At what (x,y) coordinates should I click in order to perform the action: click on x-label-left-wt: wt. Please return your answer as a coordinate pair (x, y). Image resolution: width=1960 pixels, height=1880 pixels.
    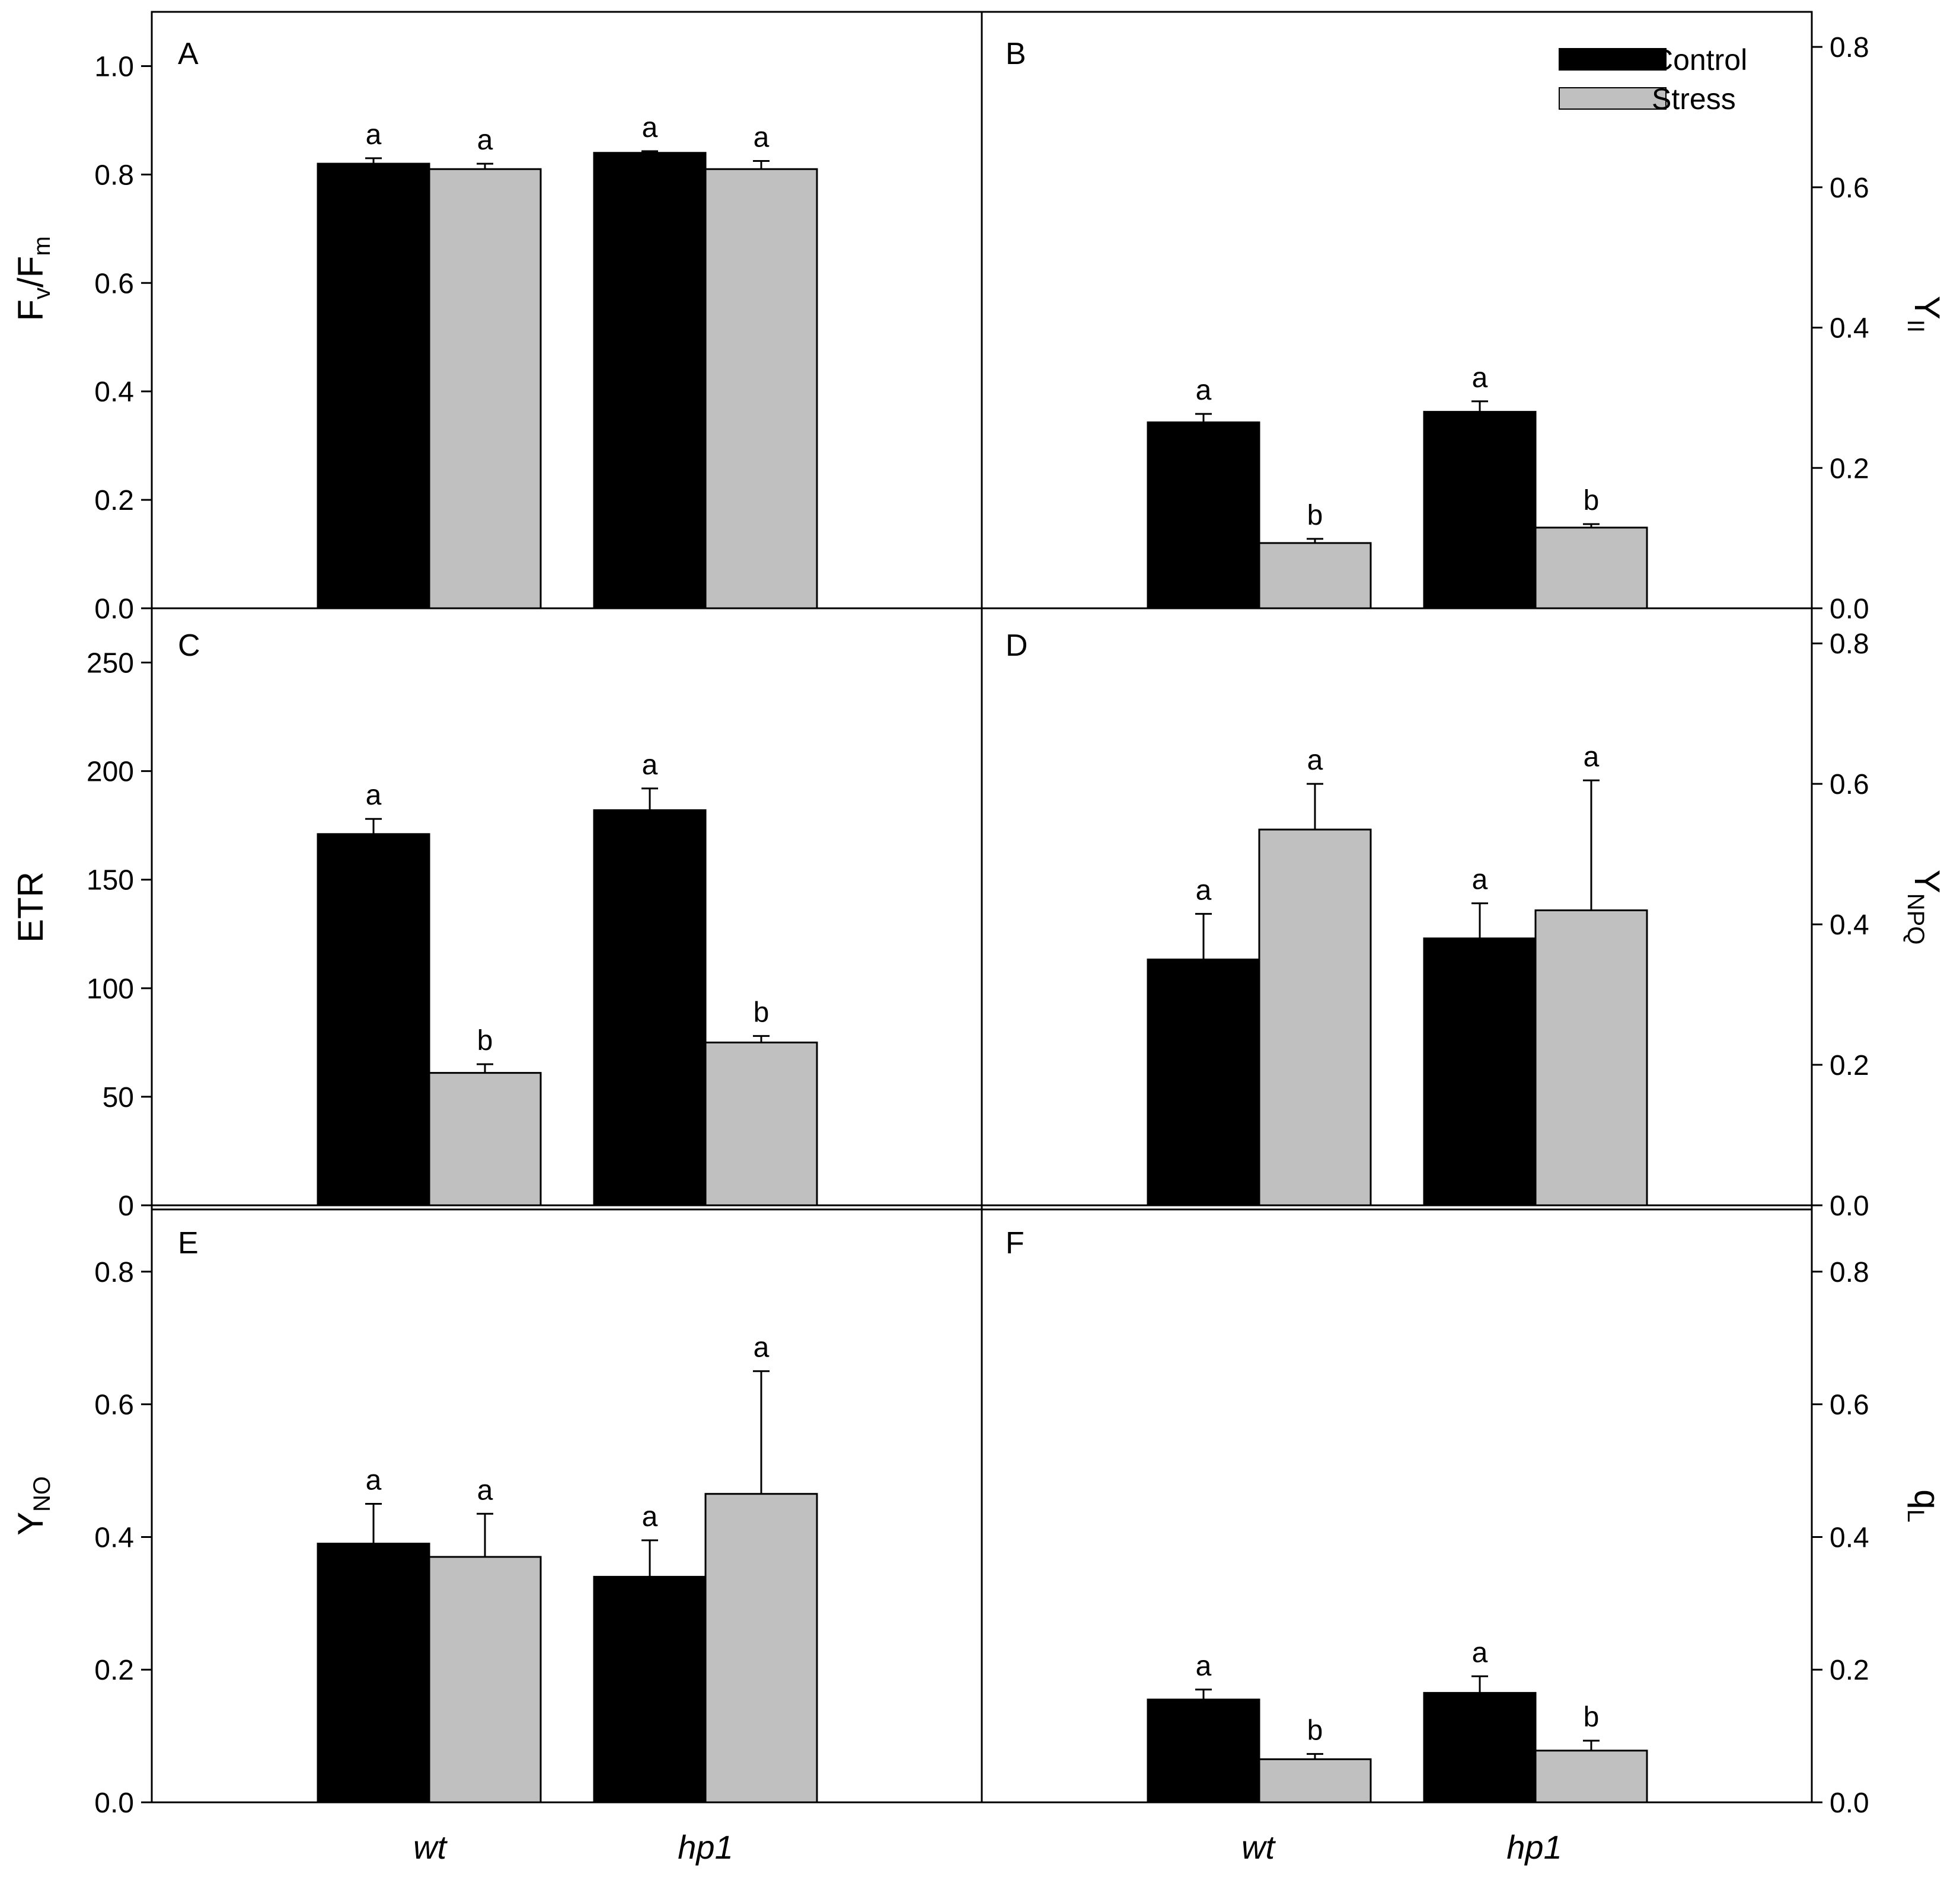
    Looking at the image, I should click on (430, 1847).